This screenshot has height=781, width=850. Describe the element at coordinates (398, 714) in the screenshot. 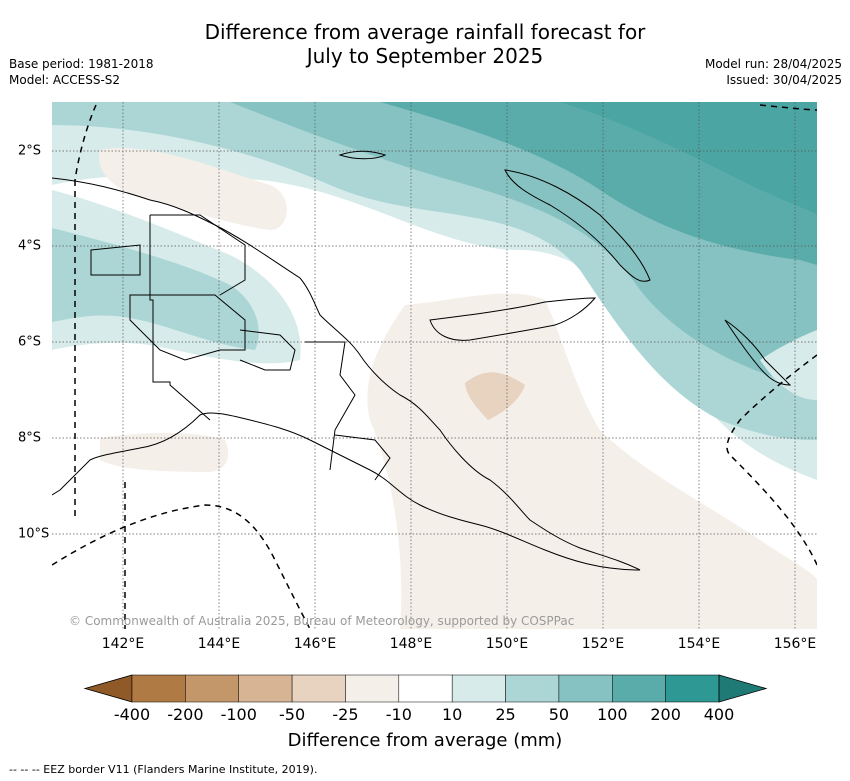

I see `colorbar-tick-label: -10` at that location.